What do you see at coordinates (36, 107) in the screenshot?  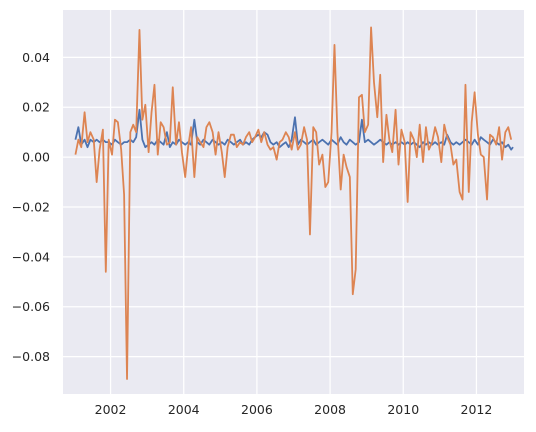 I see `y-tick-label: 0.02` at bounding box center [36, 107].